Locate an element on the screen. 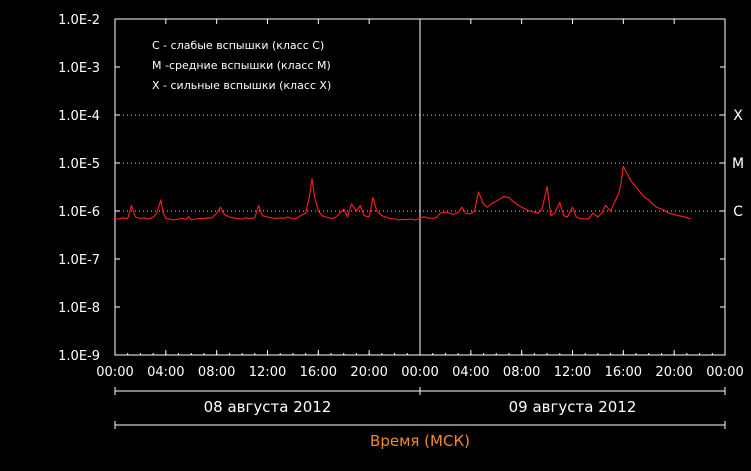 This screenshot has height=471, width=751. y-tick-label: 1.0E-9 is located at coordinates (79, 356).